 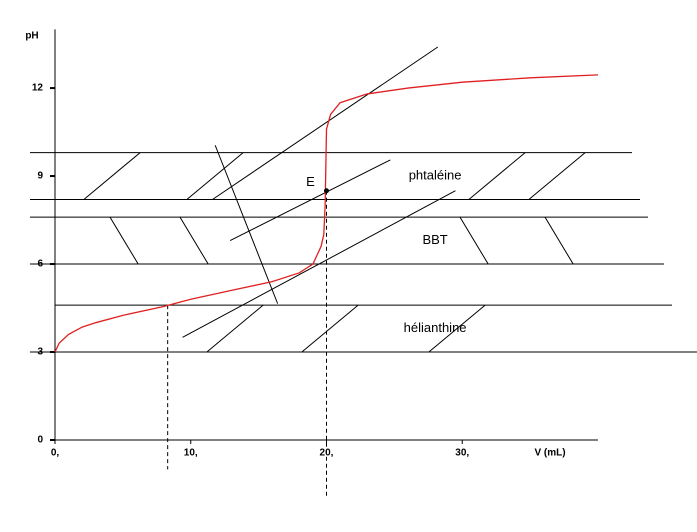 What do you see at coordinates (38, 88) in the screenshot?
I see `y-tick-label: 12` at bounding box center [38, 88].